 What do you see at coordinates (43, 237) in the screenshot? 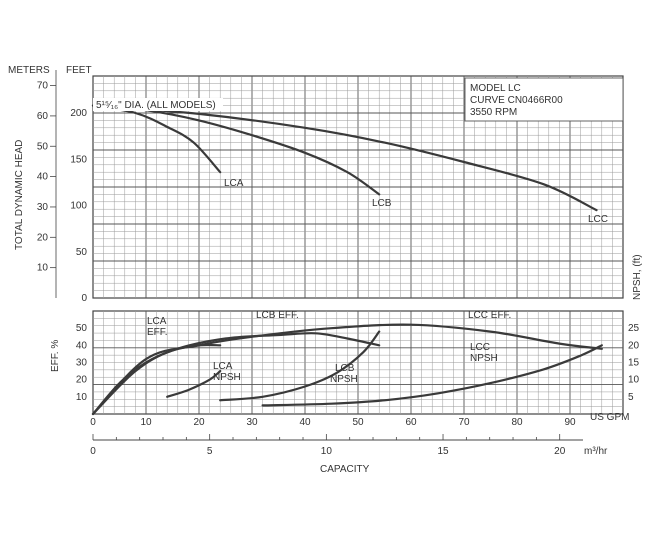
I see `meters-tick: 20` at bounding box center [43, 237].